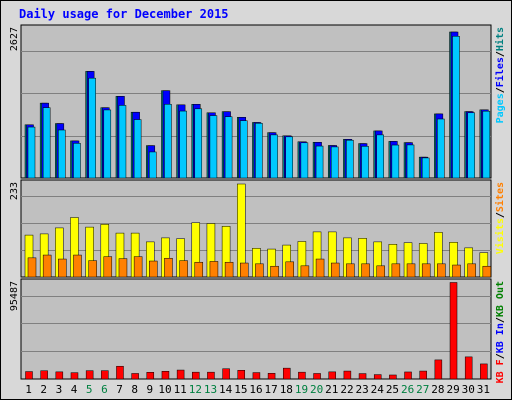  What do you see at coordinates (500, 72) in the screenshot?
I see `legend-item: Files` at bounding box center [500, 72].